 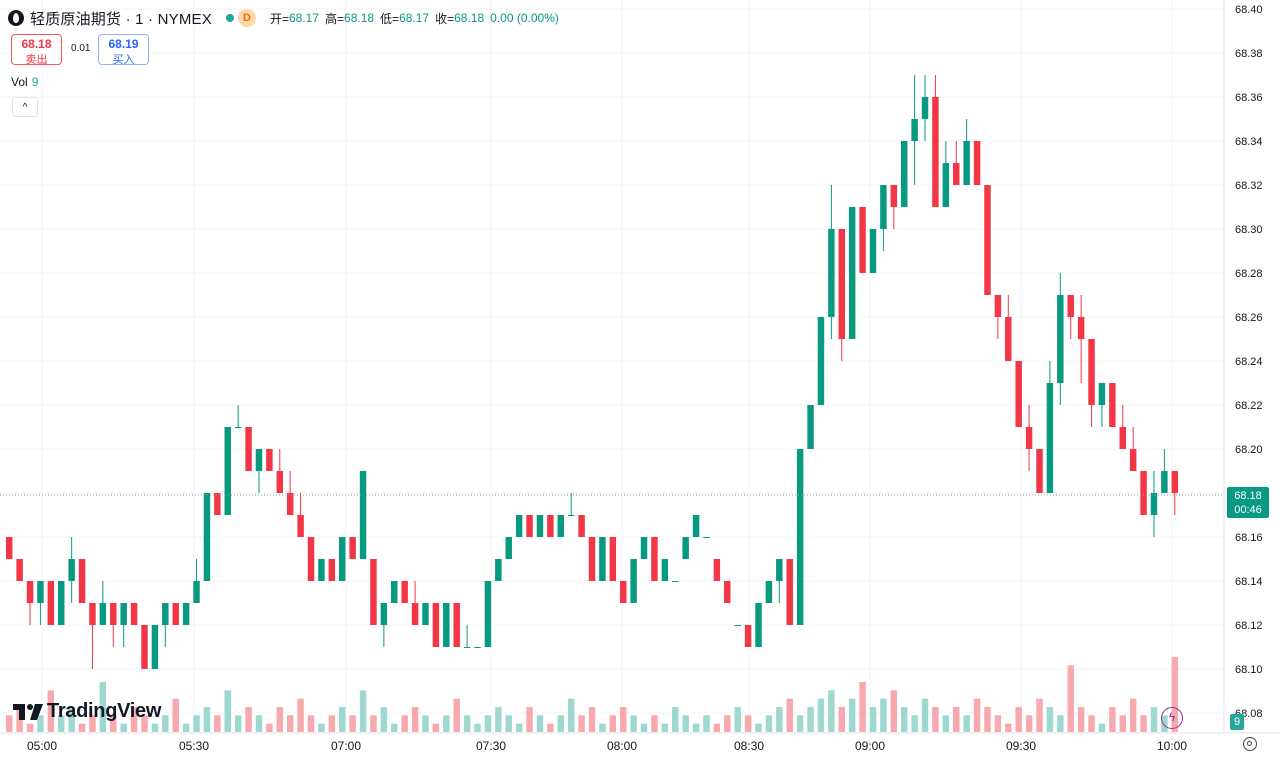 What do you see at coordinates (35, 82) in the screenshot?
I see `volume-value: 9` at bounding box center [35, 82].